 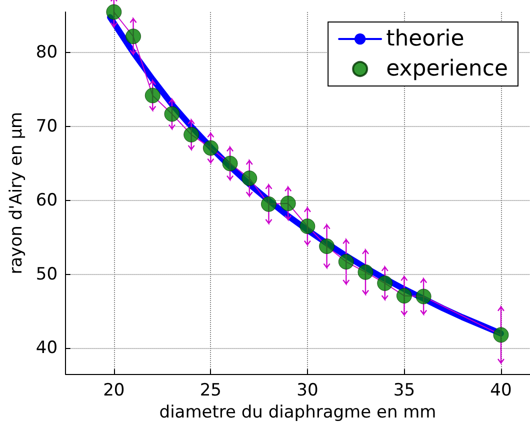 What do you see at coordinates (307, 390) in the screenshot?
I see `x-tick-label: 30` at bounding box center [307, 390].